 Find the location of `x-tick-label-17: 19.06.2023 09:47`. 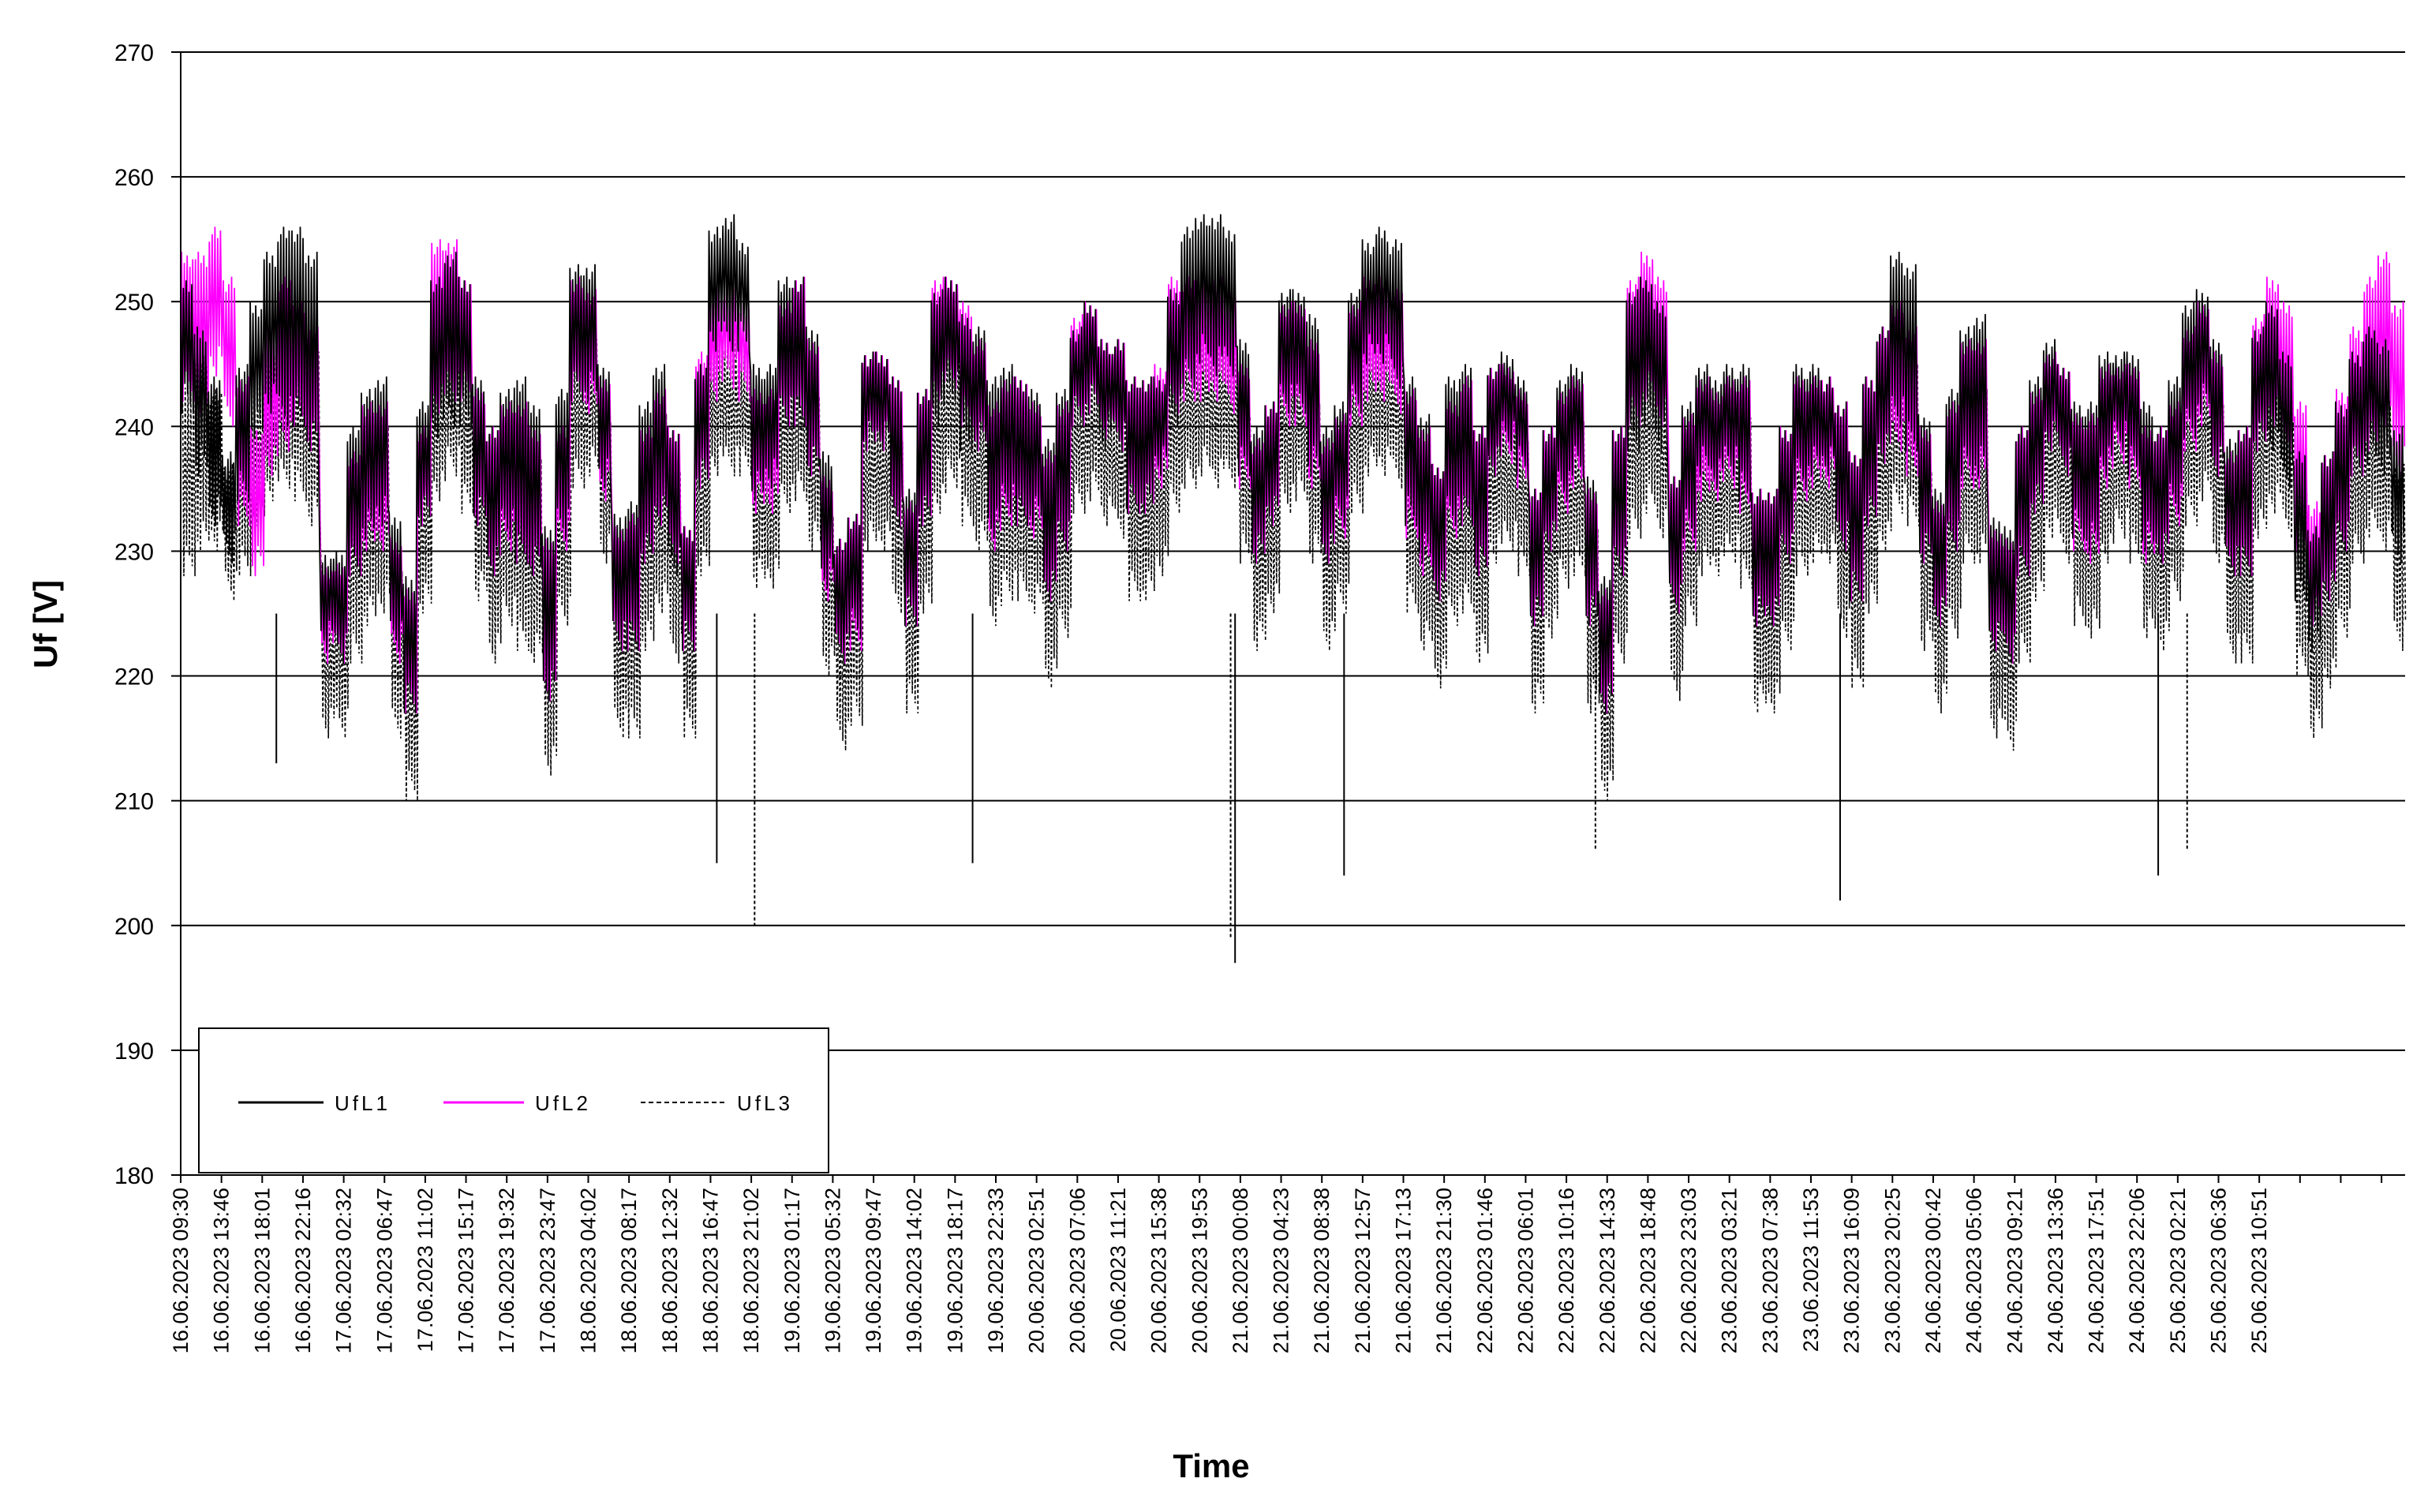

x-tick-label-17: 19.06.2023 09:47 is located at coordinates (874, 1270).